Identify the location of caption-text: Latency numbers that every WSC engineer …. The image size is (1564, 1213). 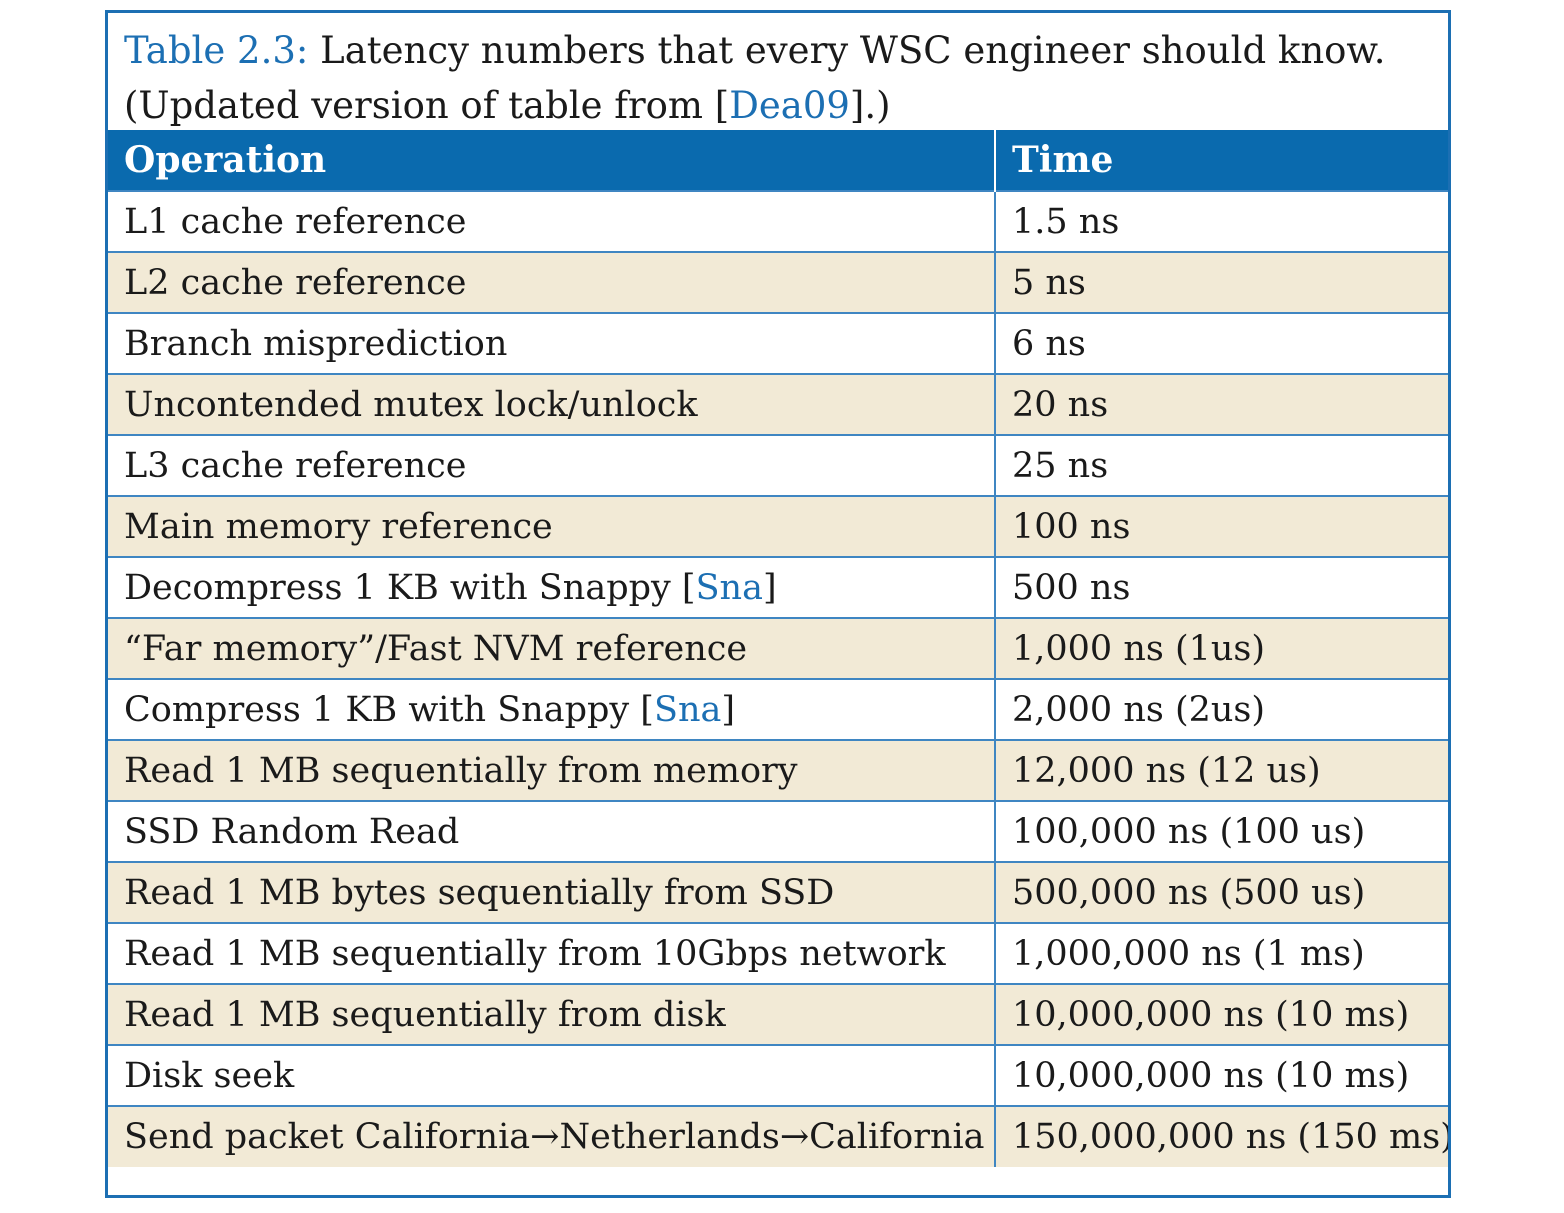
(755, 78).